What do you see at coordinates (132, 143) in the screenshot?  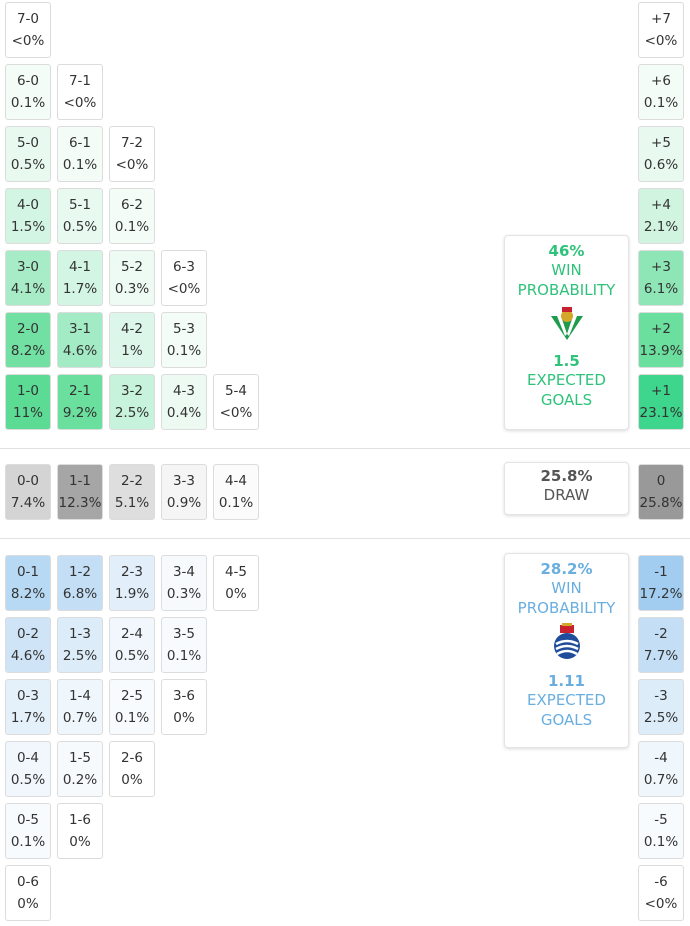 I see `score: 7-2` at bounding box center [132, 143].